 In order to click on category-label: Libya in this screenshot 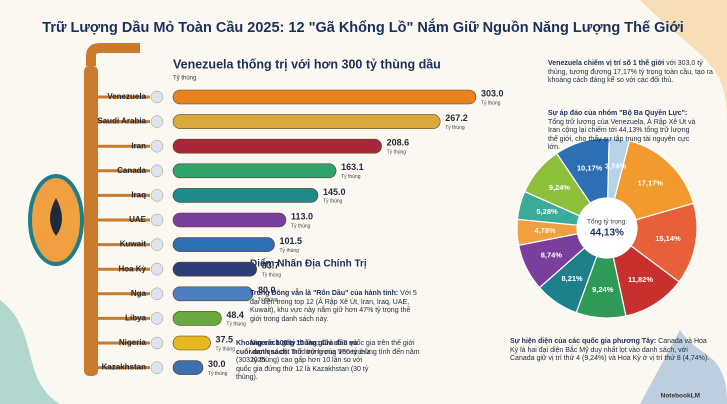, I will do `click(135, 318)`.